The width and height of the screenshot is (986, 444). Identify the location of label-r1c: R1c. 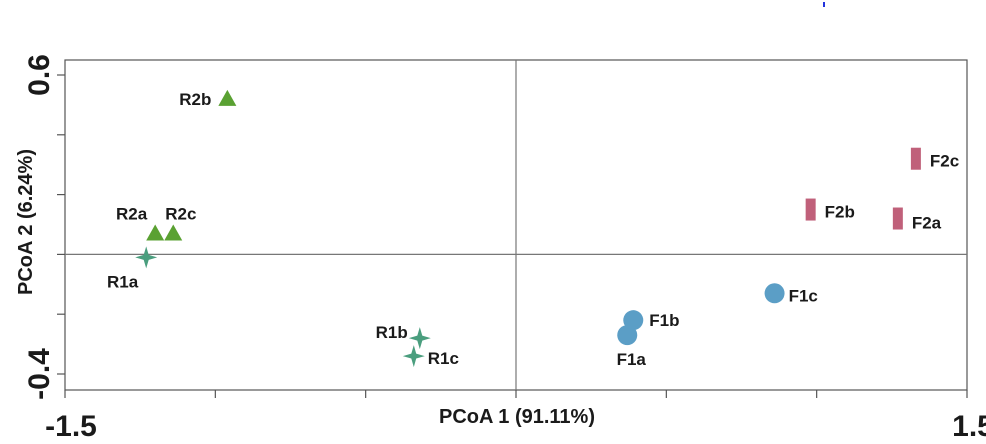
(443, 358).